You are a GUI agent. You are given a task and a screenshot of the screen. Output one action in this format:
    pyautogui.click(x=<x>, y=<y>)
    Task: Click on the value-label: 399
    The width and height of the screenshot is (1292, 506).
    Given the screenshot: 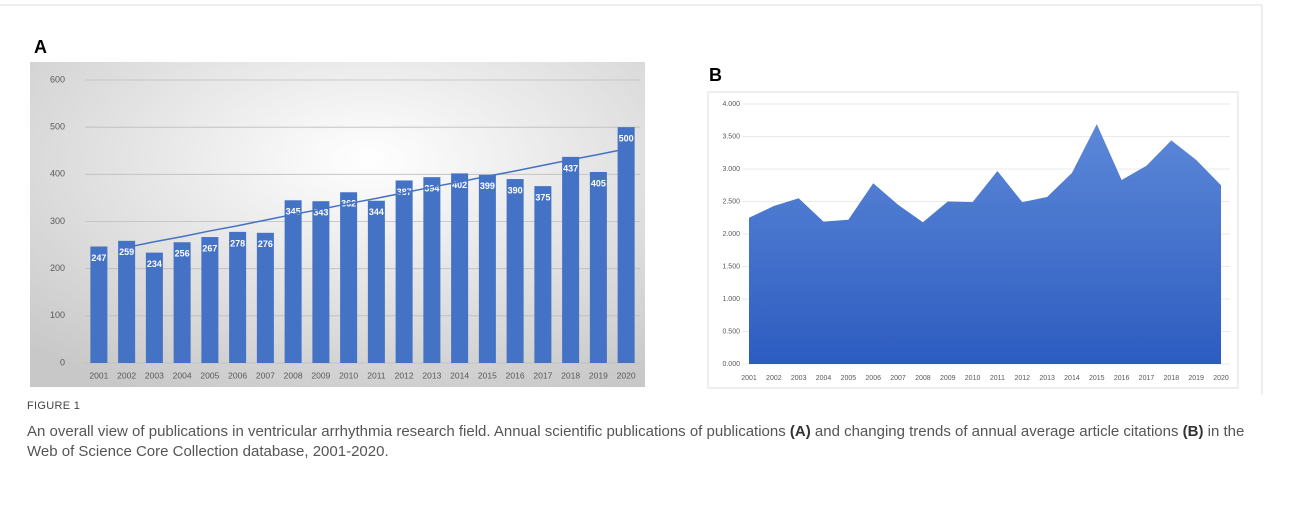 What is the action you would take?
    pyautogui.click(x=487, y=186)
    